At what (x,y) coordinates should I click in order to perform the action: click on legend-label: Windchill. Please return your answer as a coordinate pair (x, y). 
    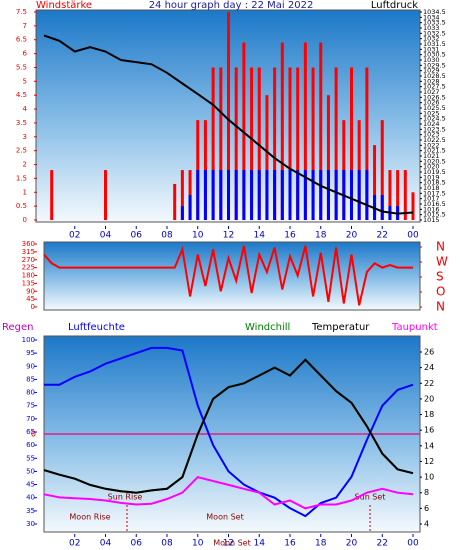
    Looking at the image, I should click on (267, 327).